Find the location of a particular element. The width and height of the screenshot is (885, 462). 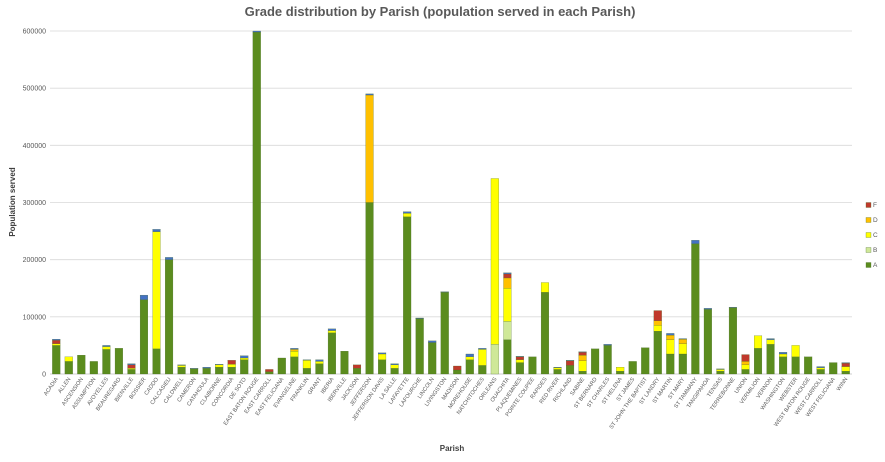

y-tick-label: 500000 is located at coordinates (34, 89).